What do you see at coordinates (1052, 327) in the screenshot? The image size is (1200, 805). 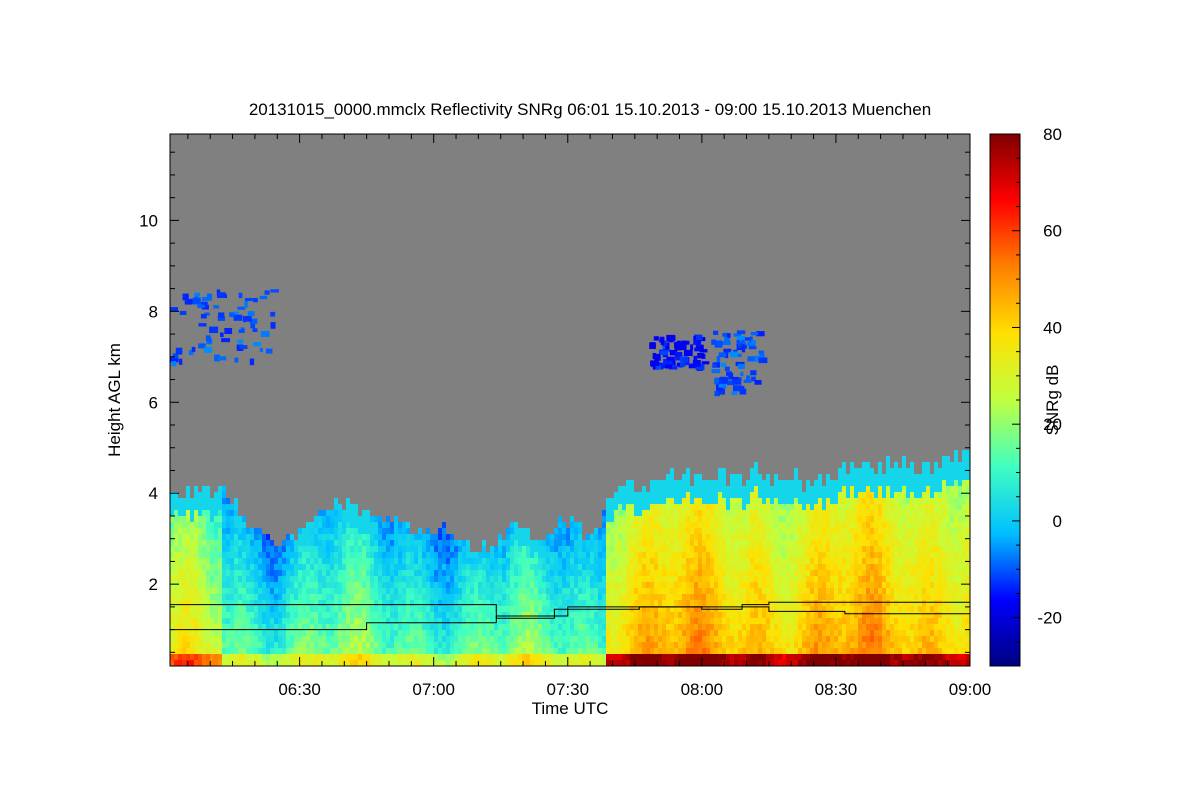 I see `colorbar-tick-label: 40` at bounding box center [1052, 327].